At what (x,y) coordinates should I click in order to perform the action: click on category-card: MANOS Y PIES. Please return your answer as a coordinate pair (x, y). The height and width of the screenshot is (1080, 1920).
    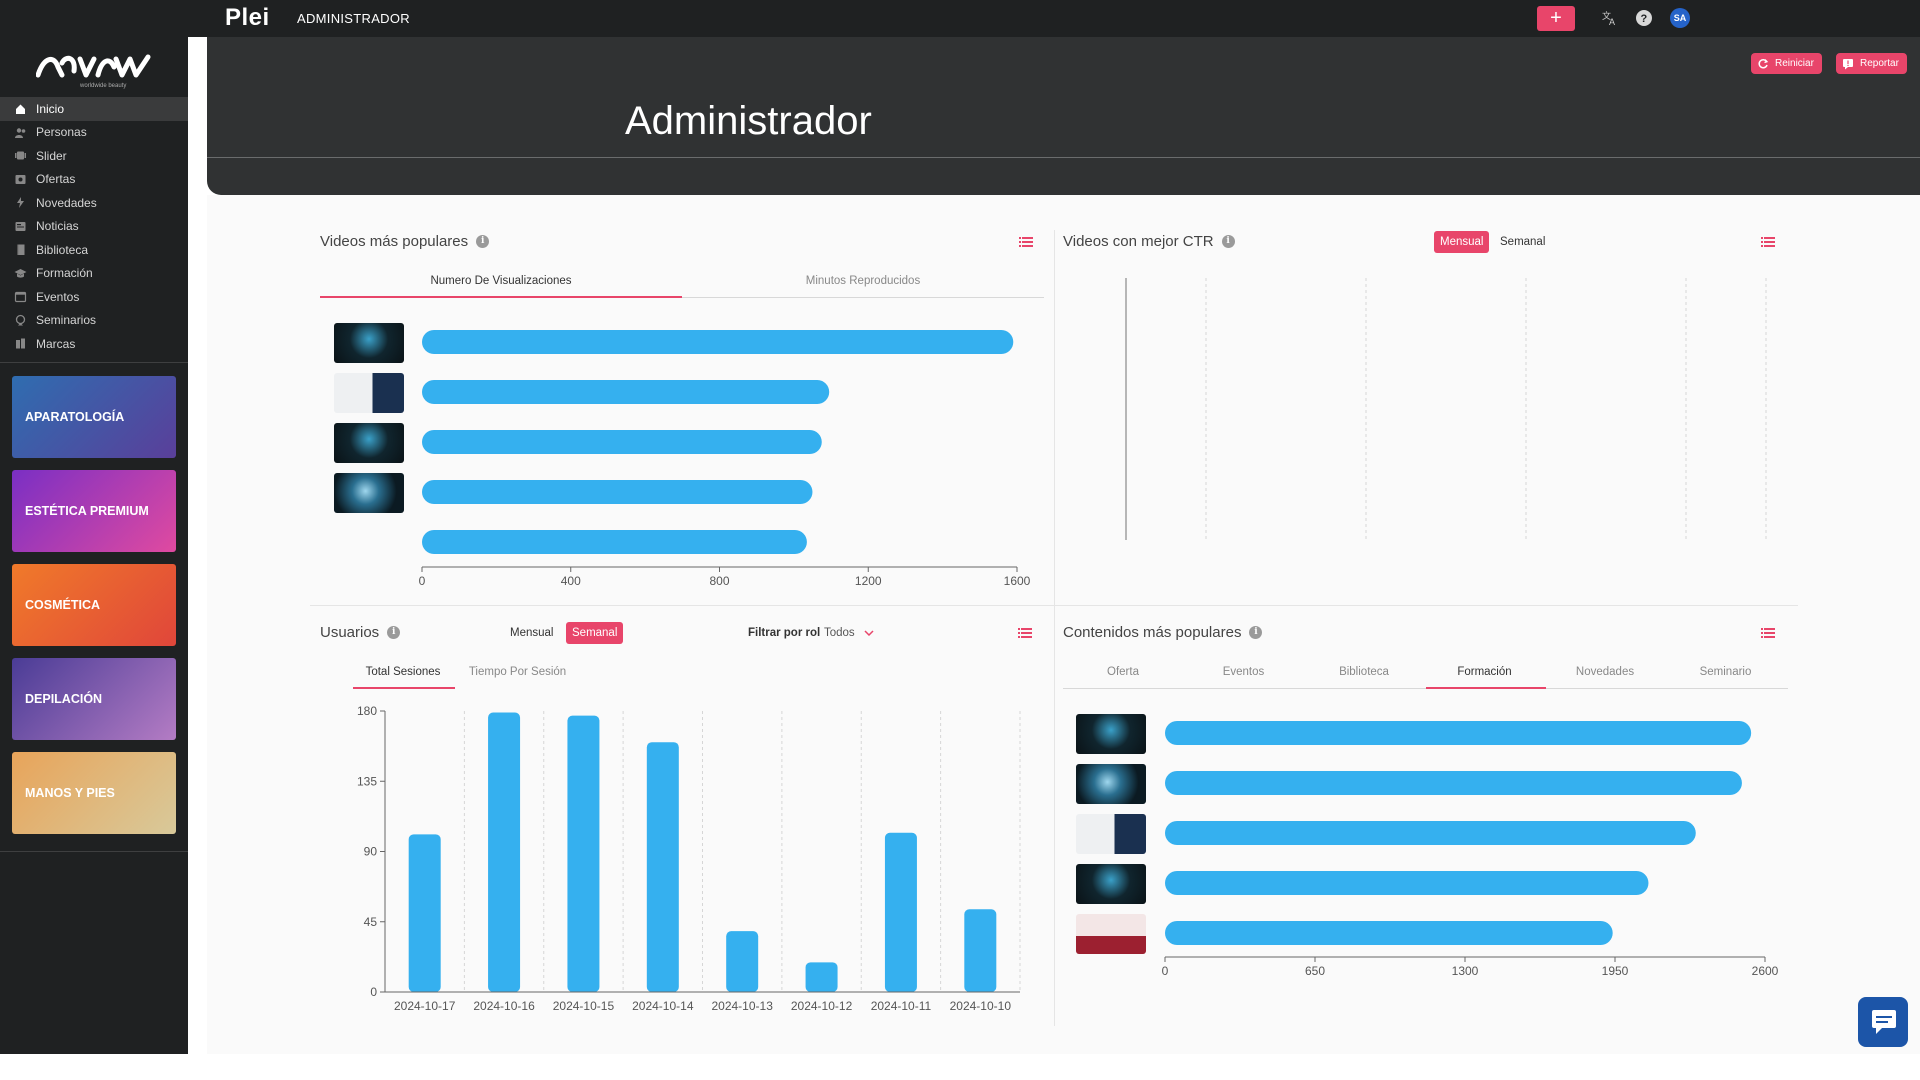
    Looking at the image, I should click on (94, 793).